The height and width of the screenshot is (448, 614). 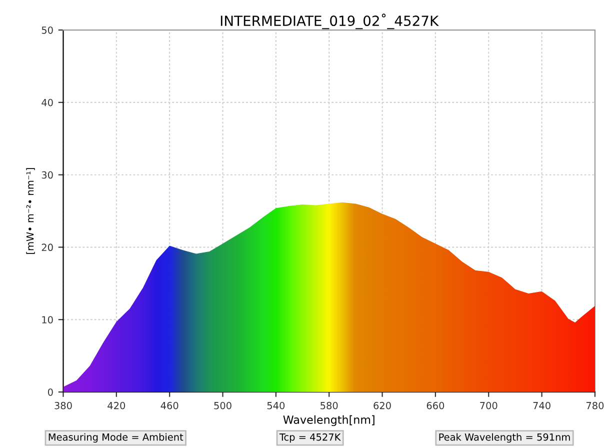 I want to click on x-tick-label: 700, so click(x=489, y=406).